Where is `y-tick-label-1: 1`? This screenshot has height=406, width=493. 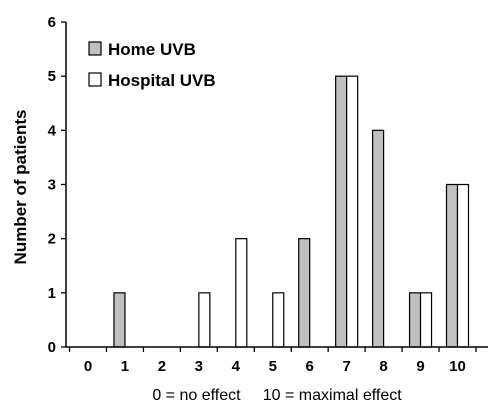
y-tick-label-1: 1 is located at coordinates (52, 293).